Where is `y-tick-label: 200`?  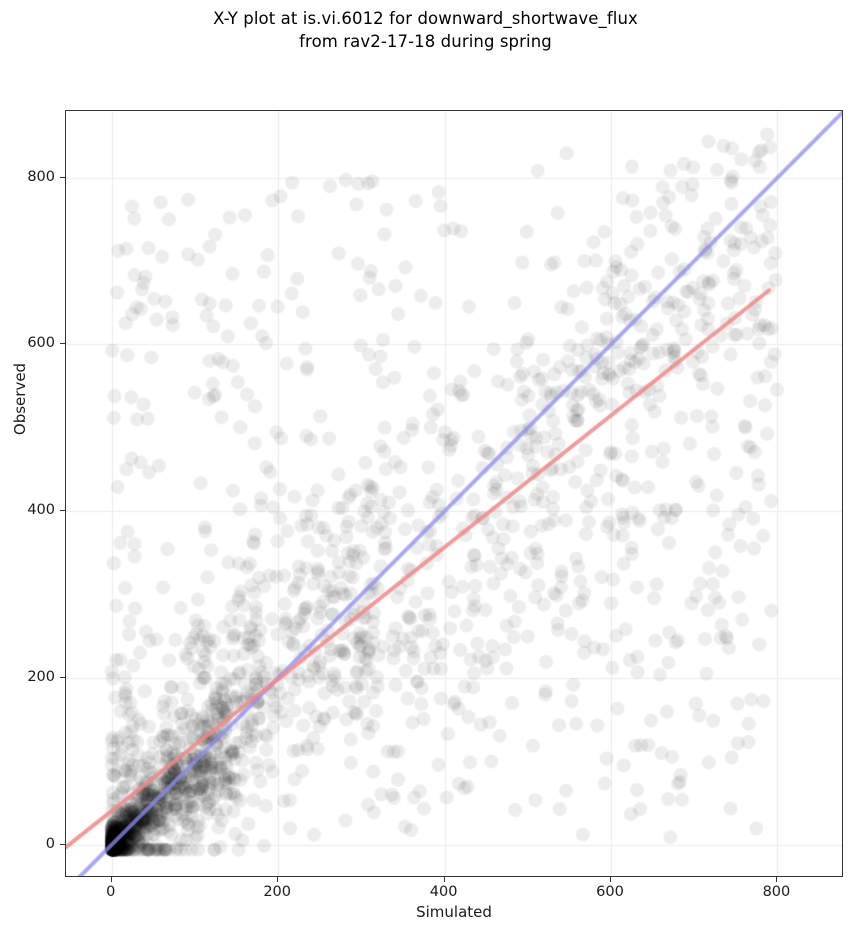
y-tick-label: 200 is located at coordinates (41, 676).